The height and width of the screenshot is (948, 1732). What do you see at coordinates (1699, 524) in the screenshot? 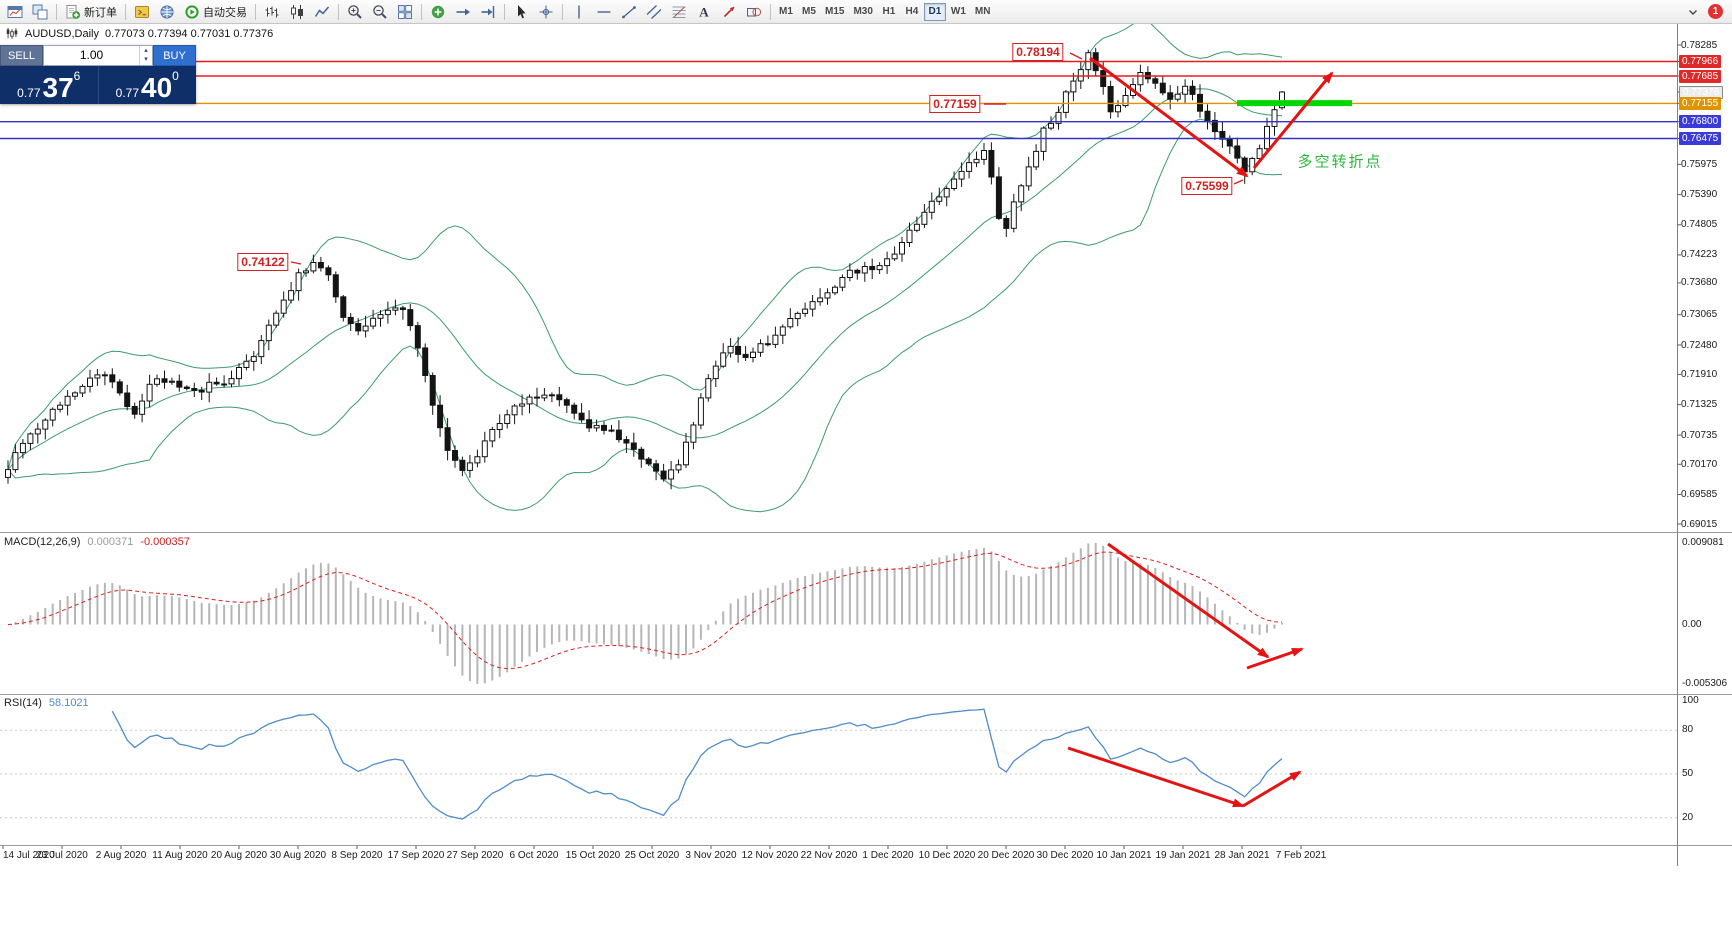
I see `price-tick-label: 0.69015` at bounding box center [1699, 524].